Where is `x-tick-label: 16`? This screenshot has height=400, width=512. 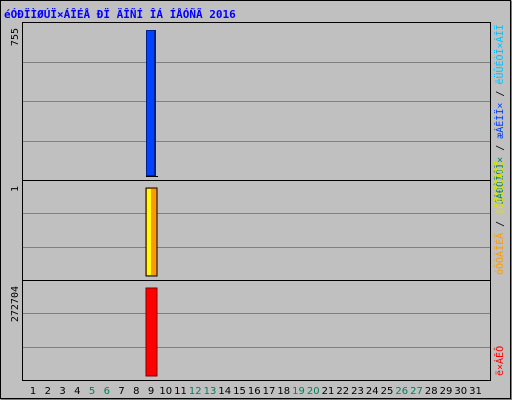 x-tick-label: 16 is located at coordinates (254, 391).